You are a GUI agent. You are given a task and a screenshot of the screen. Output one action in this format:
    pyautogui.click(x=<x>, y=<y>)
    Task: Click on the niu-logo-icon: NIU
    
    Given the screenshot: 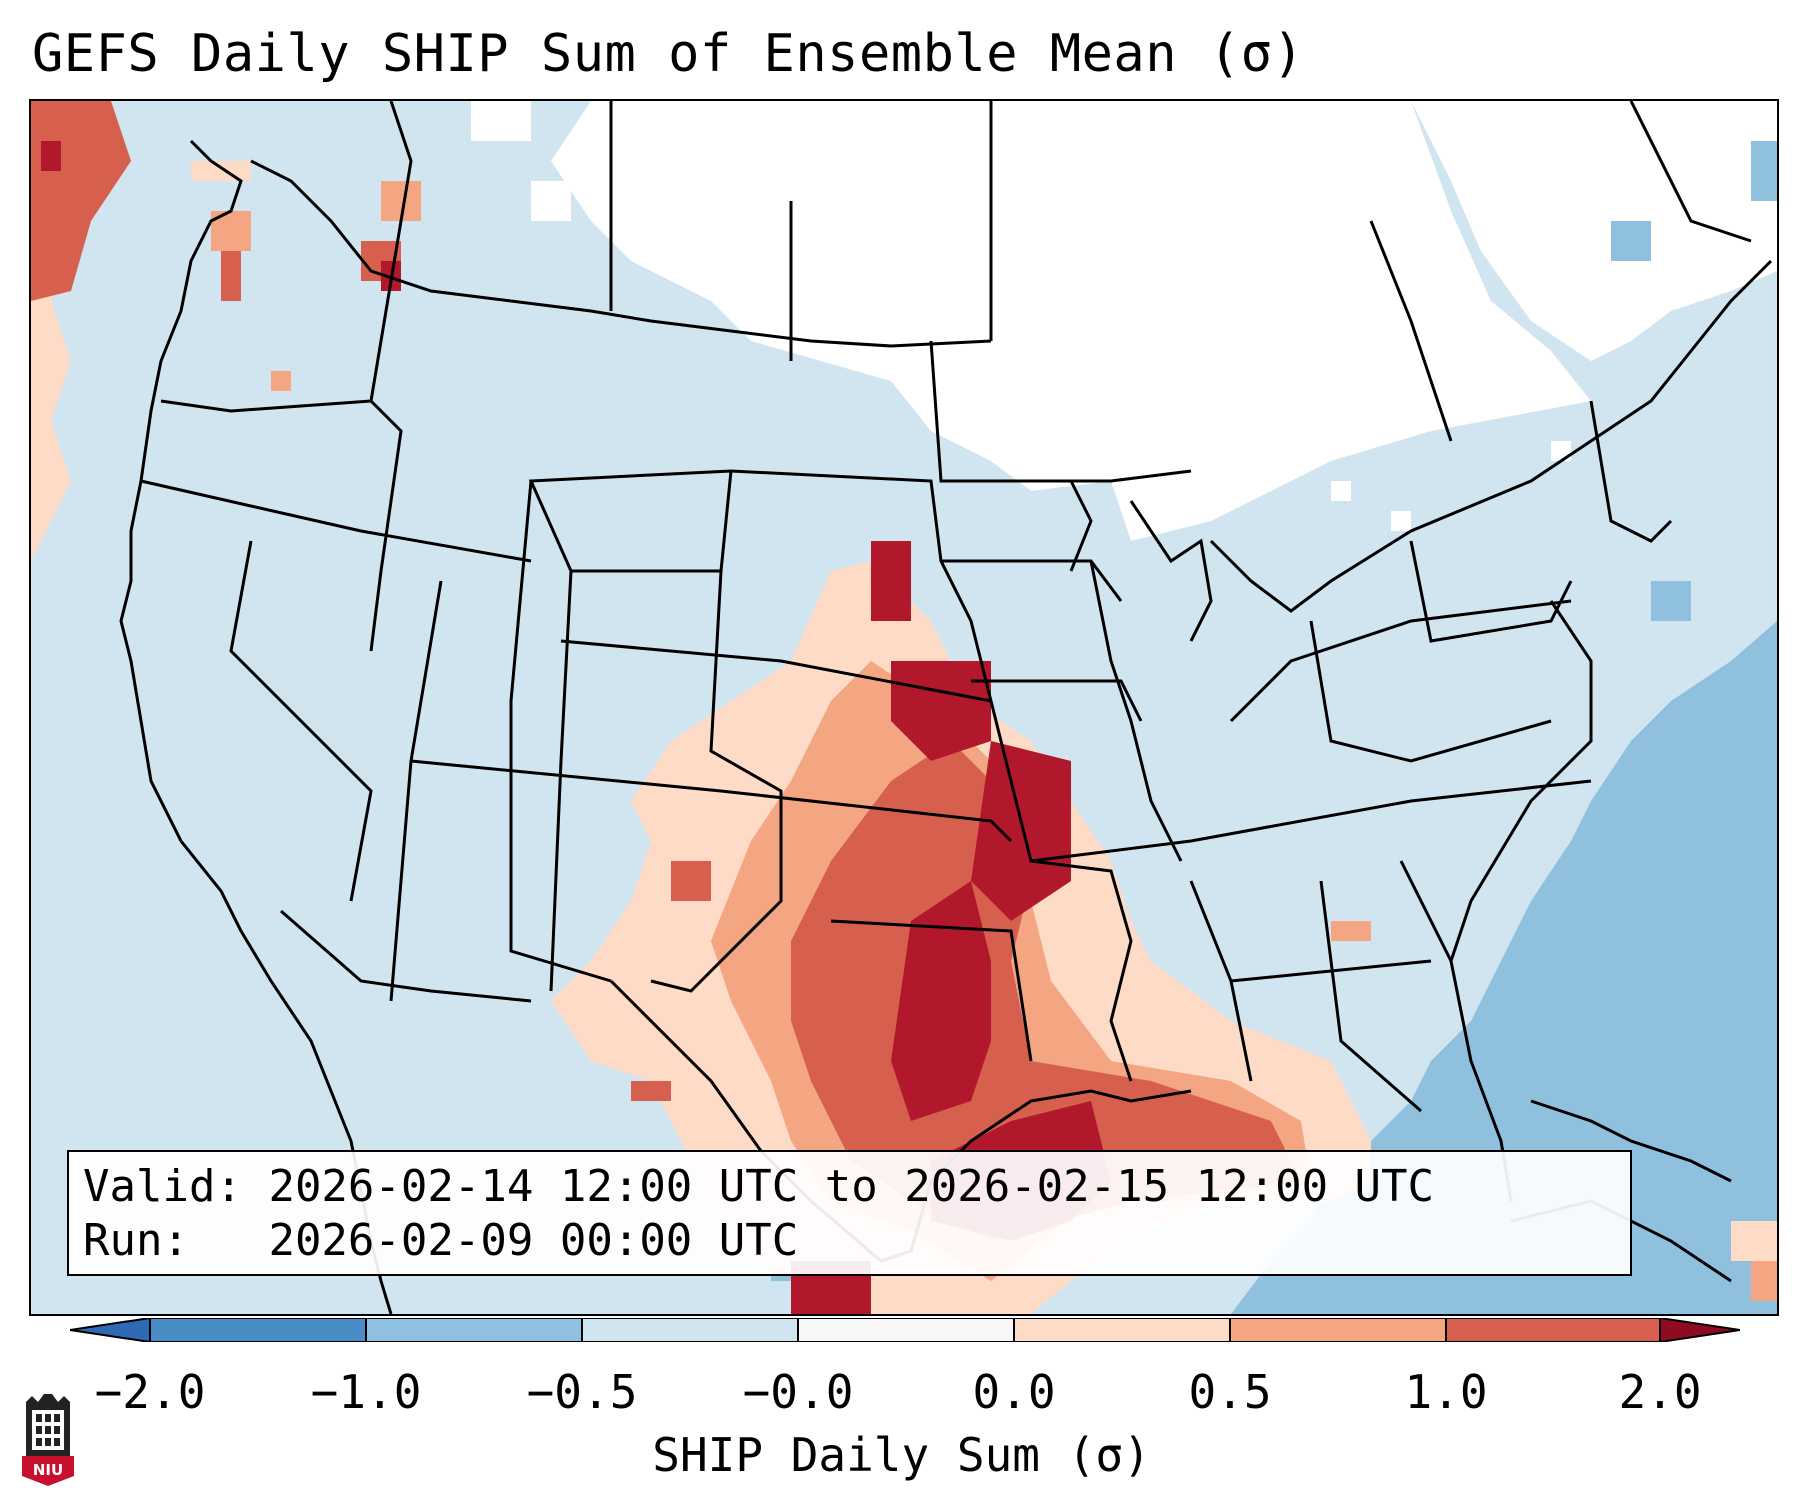 What is the action you would take?
    pyautogui.click(x=48, y=1440)
    